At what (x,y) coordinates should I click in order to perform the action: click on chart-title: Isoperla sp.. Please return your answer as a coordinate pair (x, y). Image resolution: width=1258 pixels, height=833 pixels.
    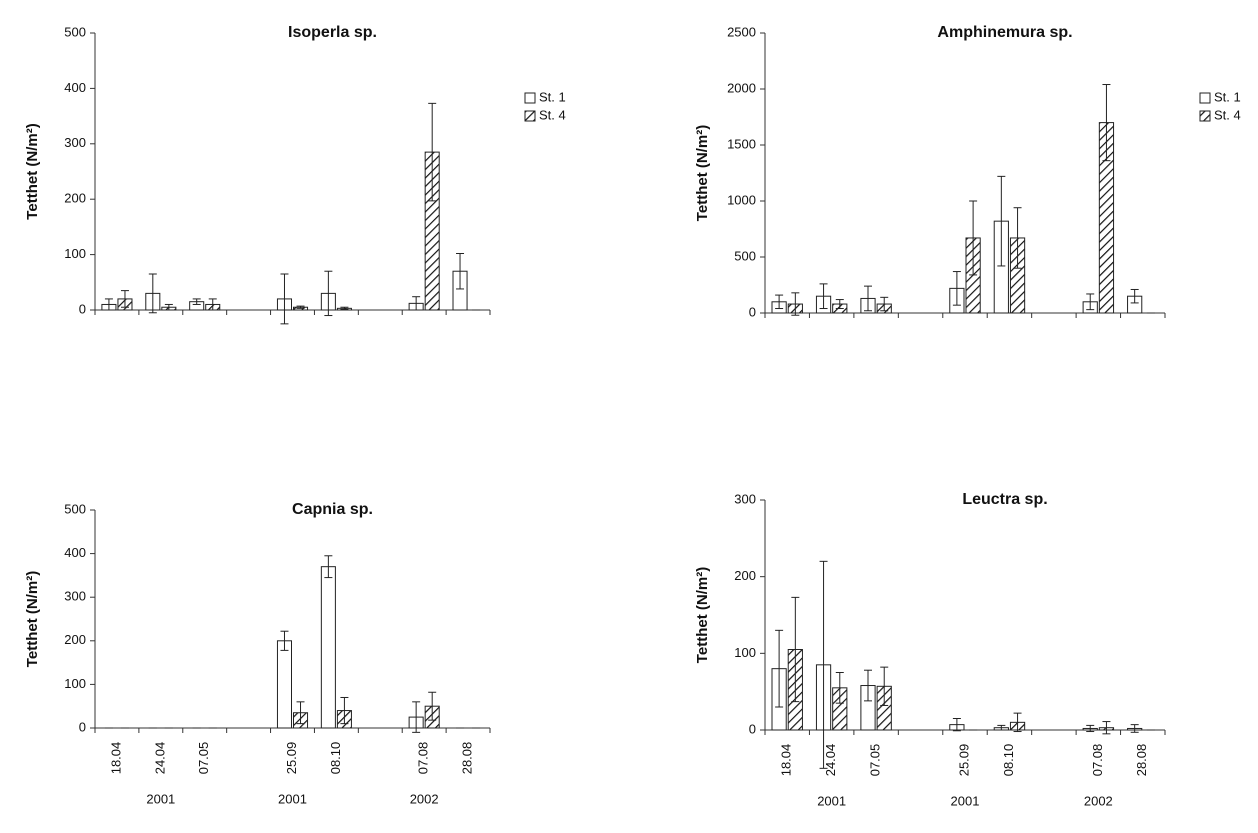
    Looking at the image, I should click on (332, 32).